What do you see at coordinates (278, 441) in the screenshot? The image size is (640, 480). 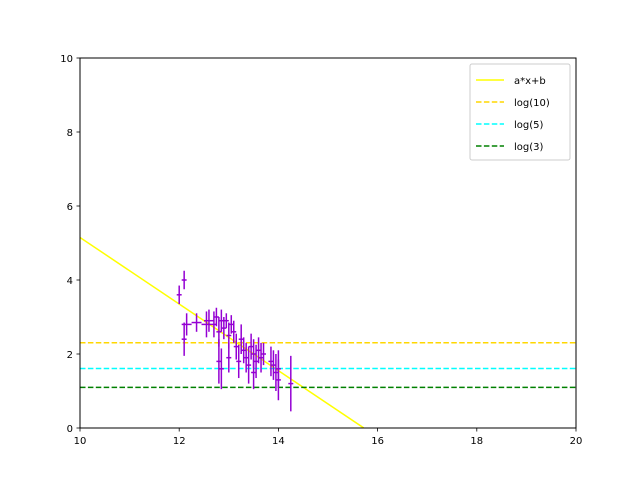 I see `x-tick-label: 14` at bounding box center [278, 441].